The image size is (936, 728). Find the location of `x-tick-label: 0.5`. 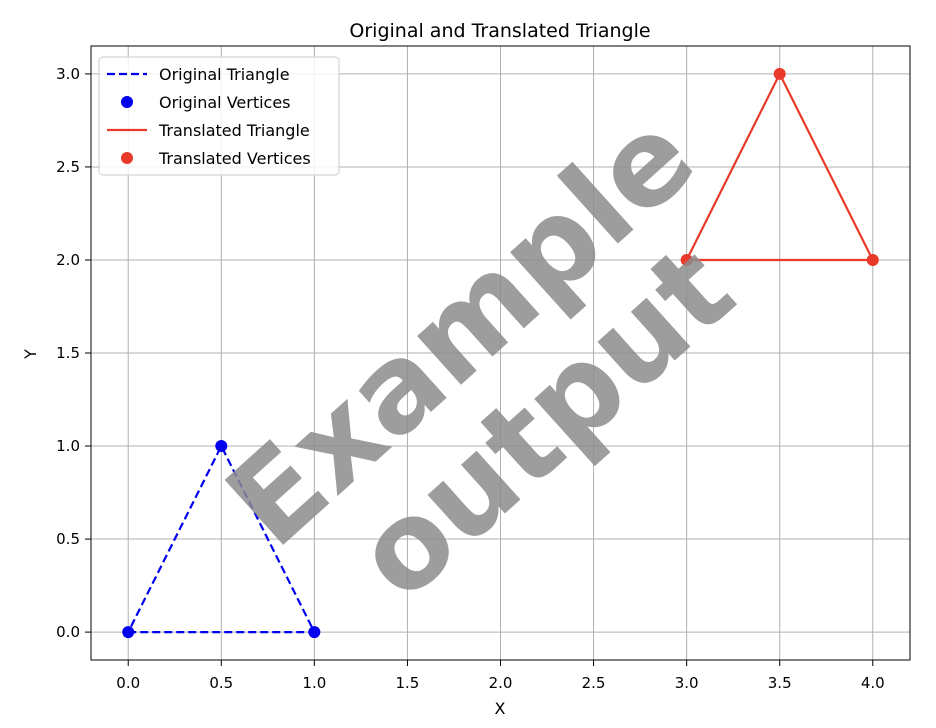

x-tick-label: 0.5 is located at coordinates (221, 683).